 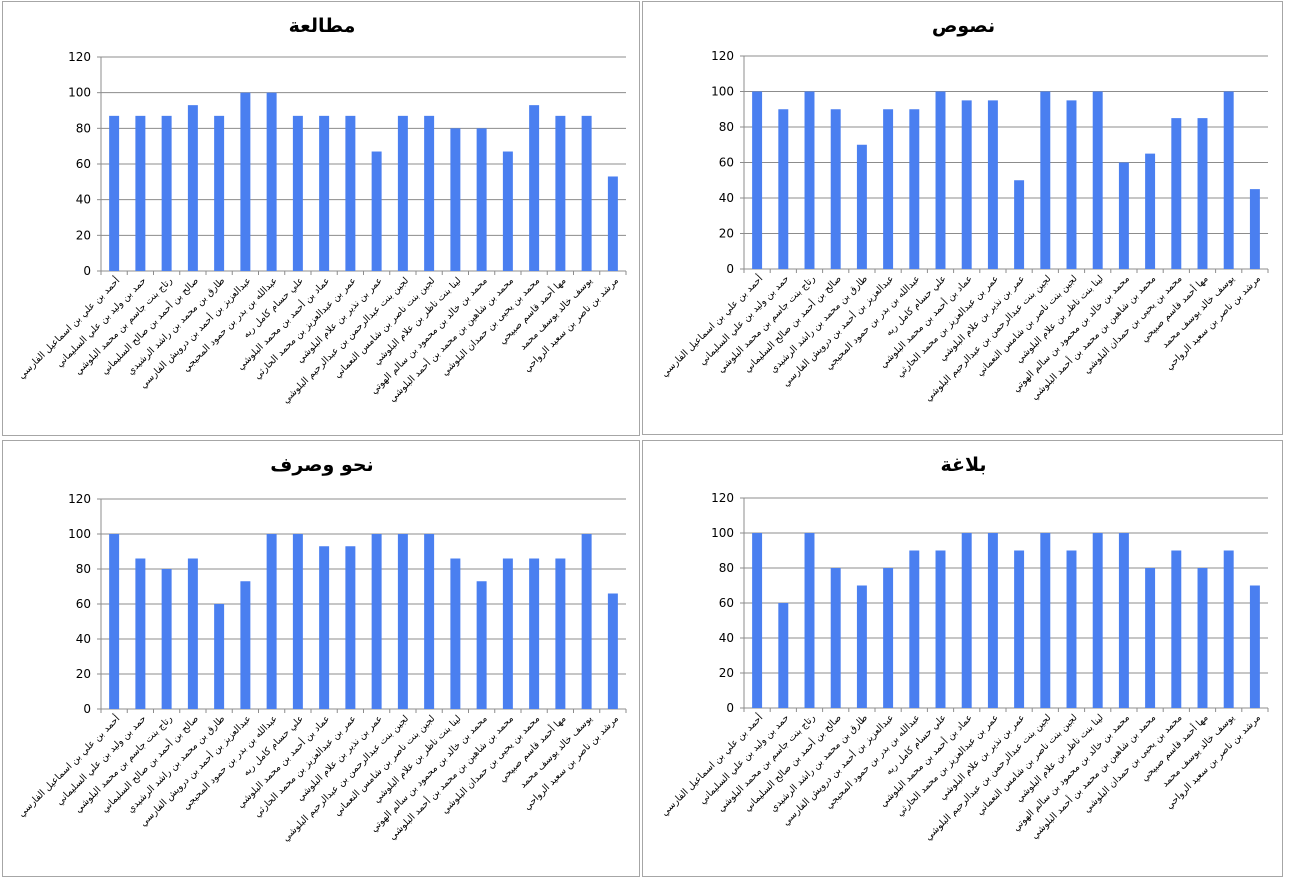 What do you see at coordinates (322, 26) in the screenshot?
I see `chart-title: مطالعة` at bounding box center [322, 26].